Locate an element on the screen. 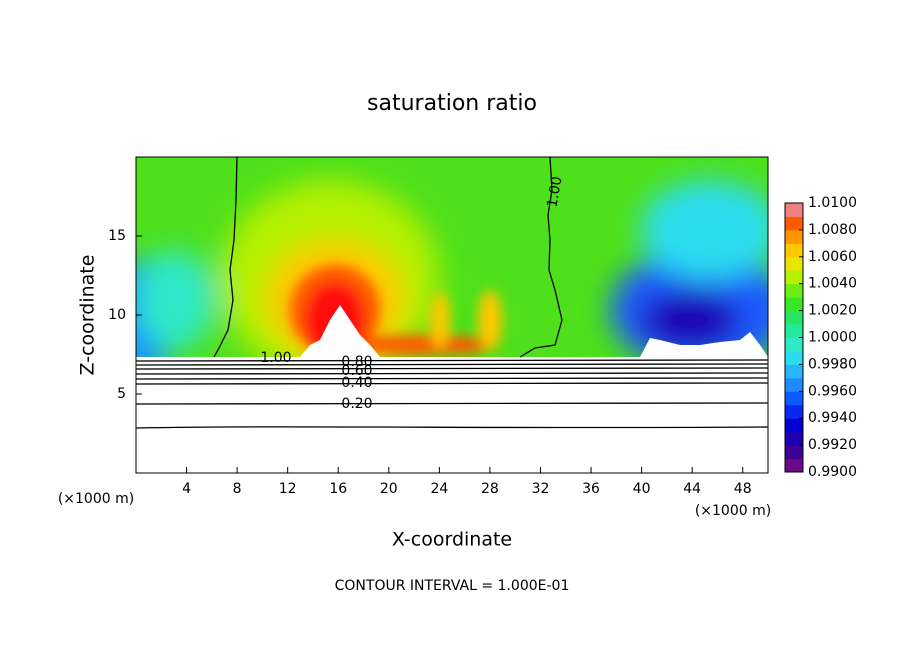 Image resolution: width=904 pixels, height=658 pixels. colorbar-tick-label: 0.9900 is located at coordinates (832, 472).